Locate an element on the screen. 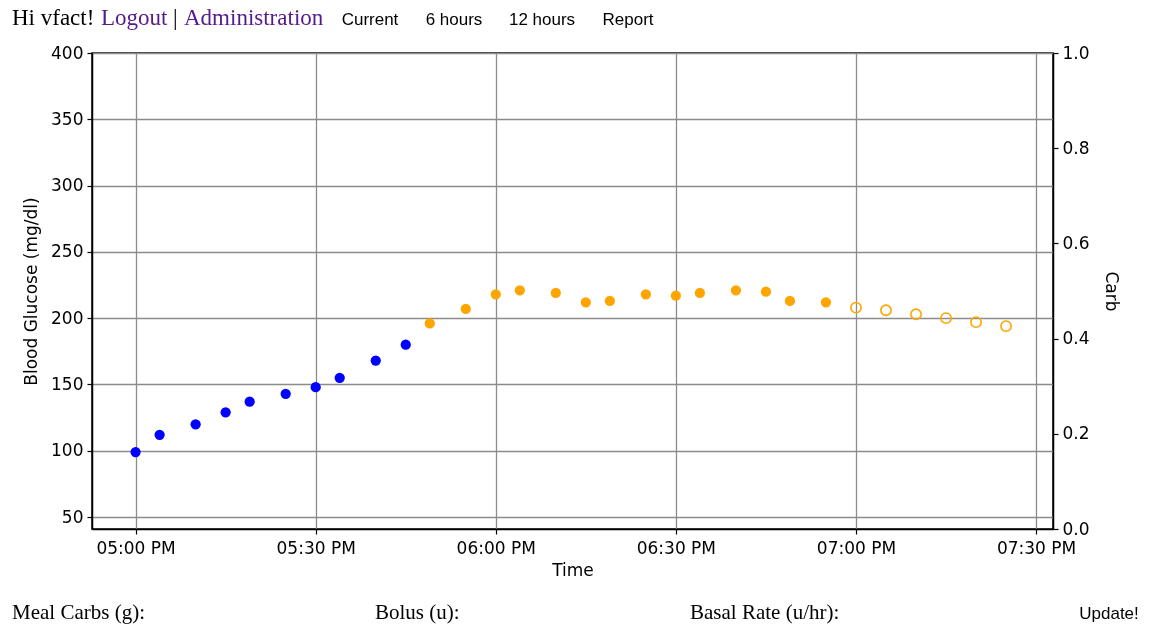 This screenshot has height=627, width=1160. y-tick-label: 300 is located at coordinates (67, 185).